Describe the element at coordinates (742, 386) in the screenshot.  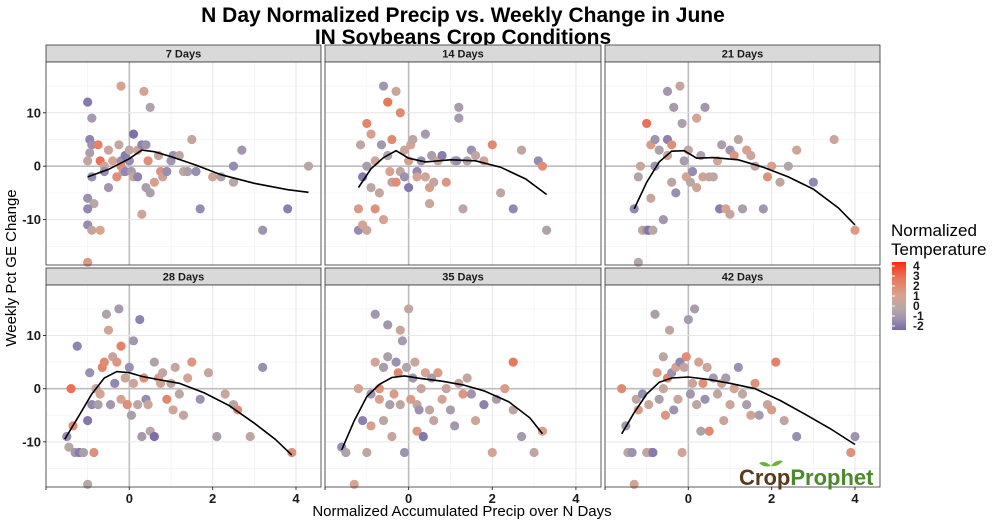
I see `facet-42-days: 42 Days 0 2 4` at that location.